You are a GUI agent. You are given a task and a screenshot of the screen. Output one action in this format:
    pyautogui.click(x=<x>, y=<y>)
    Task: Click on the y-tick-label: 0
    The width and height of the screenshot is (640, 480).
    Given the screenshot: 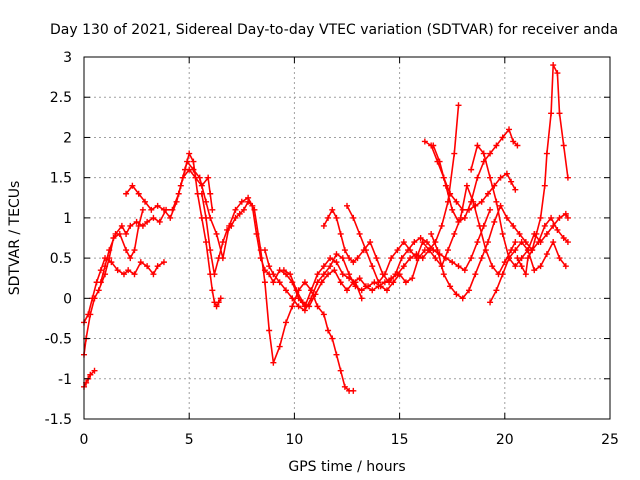 What is the action you would take?
    pyautogui.click(x=67, y=299)
    